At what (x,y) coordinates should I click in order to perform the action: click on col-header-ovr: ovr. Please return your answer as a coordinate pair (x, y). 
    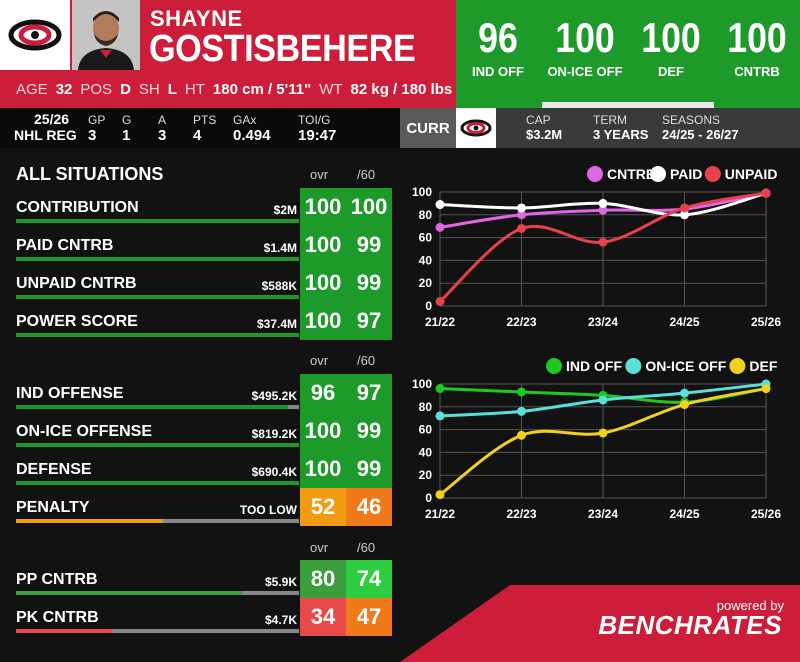
    Looking at the image, I should click on (319, 360).